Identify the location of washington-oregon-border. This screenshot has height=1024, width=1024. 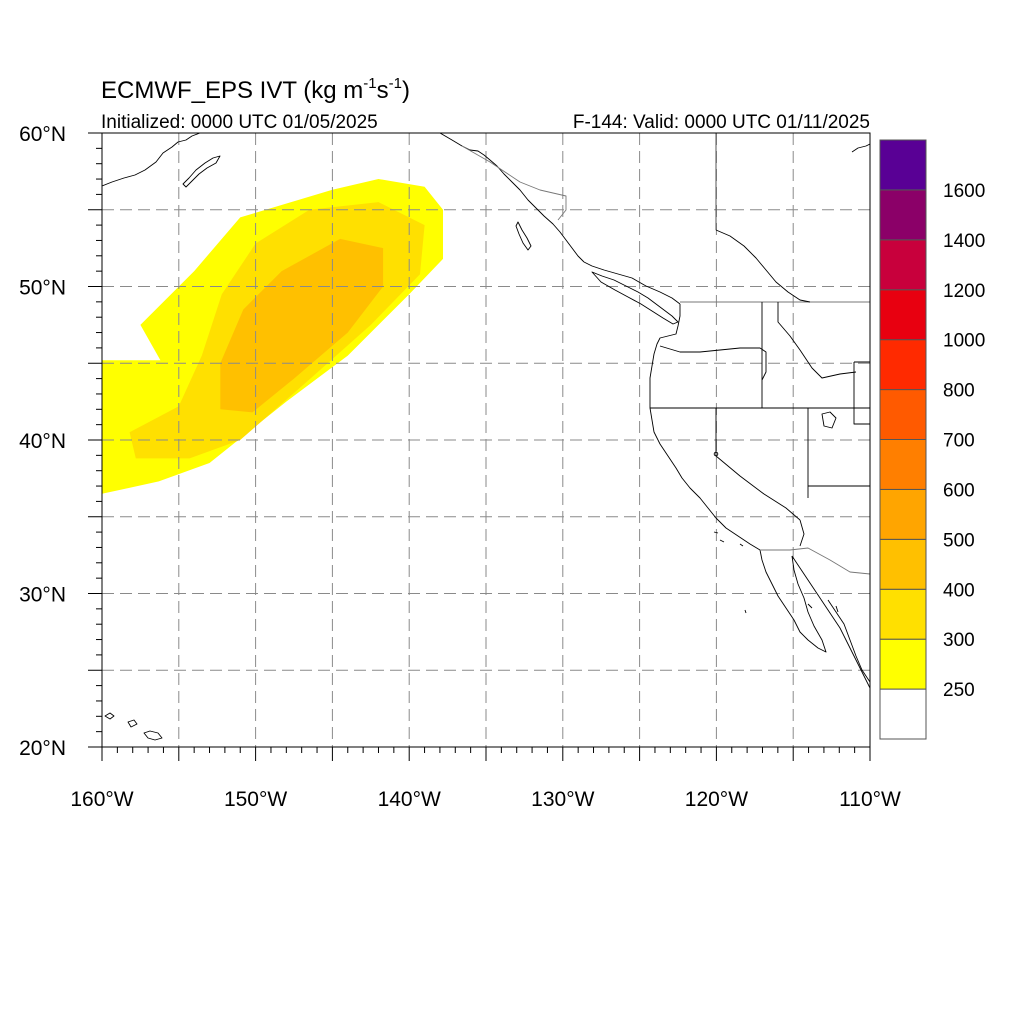
(713, 363).